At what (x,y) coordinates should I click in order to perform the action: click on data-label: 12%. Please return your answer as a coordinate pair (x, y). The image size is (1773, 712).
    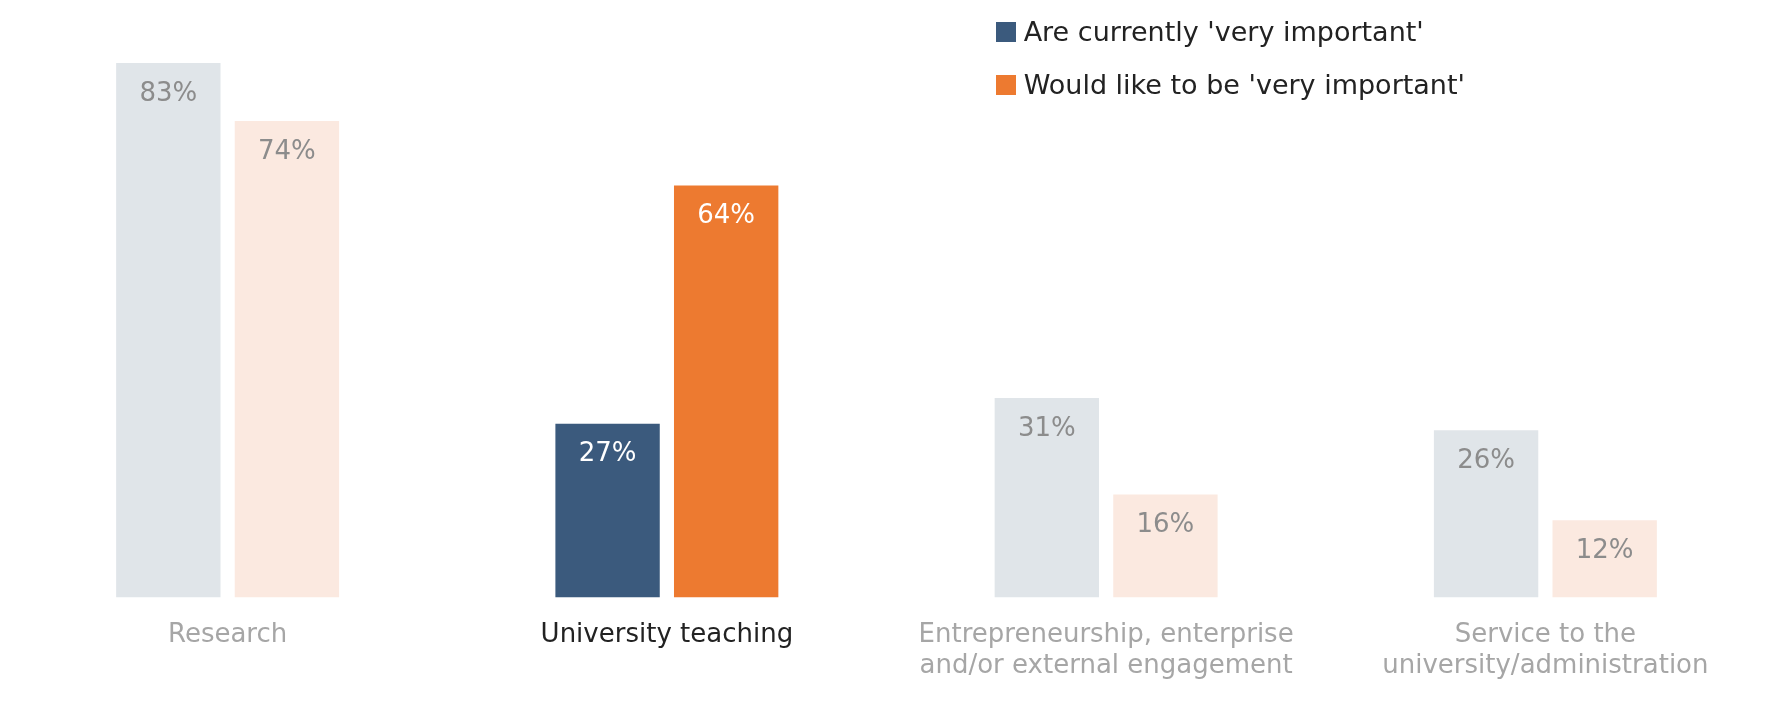
    Looking at the image, I should click on (1604, 549).